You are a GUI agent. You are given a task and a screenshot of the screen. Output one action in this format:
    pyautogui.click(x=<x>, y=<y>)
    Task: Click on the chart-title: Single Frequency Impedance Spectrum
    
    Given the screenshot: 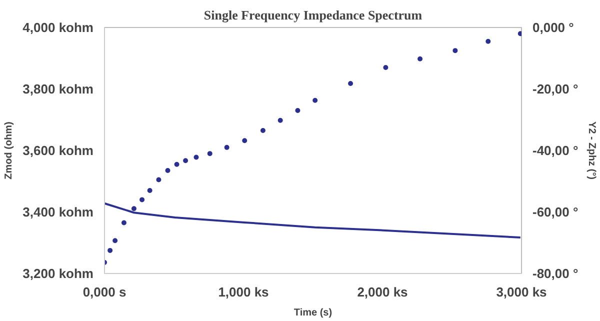 What is the action you would take?
    pyautogui.click(x=313, y=15)
    